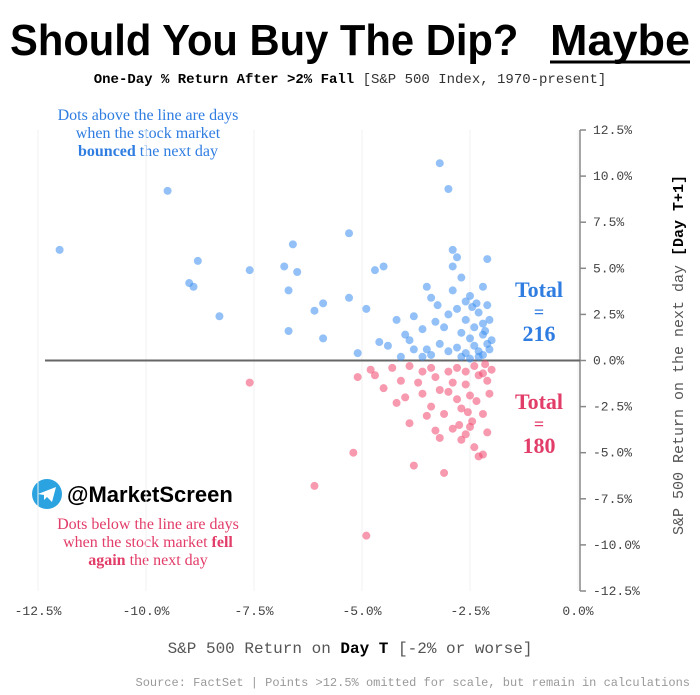 The width and height of the screenshot is (700, 695). I want to click on x-tick-label: -10.0%, so click(146, 611).